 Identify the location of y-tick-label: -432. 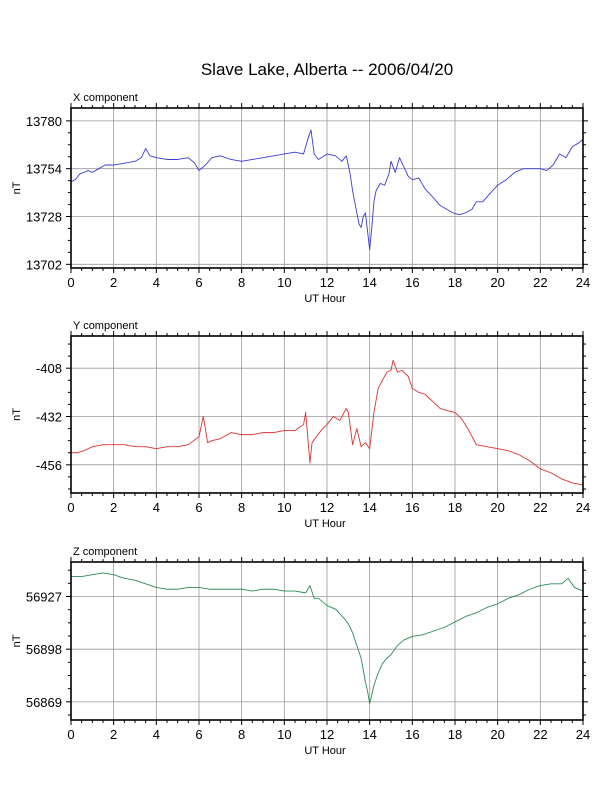
(49, 417).